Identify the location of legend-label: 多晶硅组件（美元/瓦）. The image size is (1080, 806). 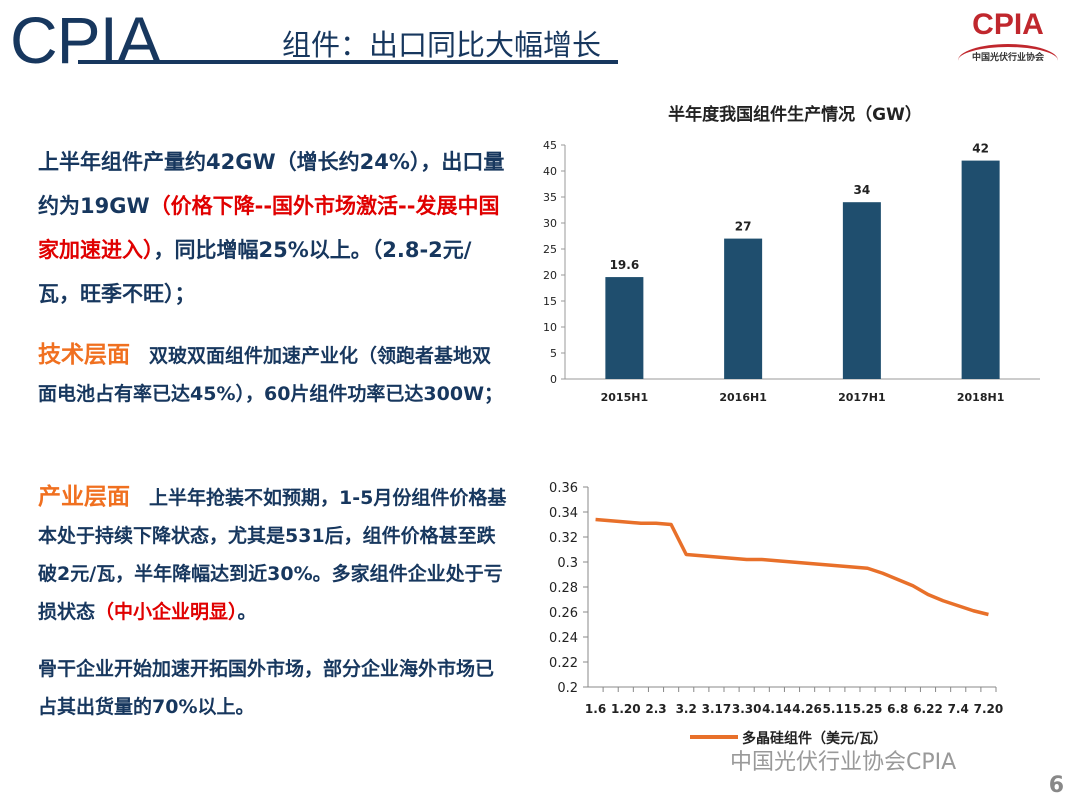
(814, 738).